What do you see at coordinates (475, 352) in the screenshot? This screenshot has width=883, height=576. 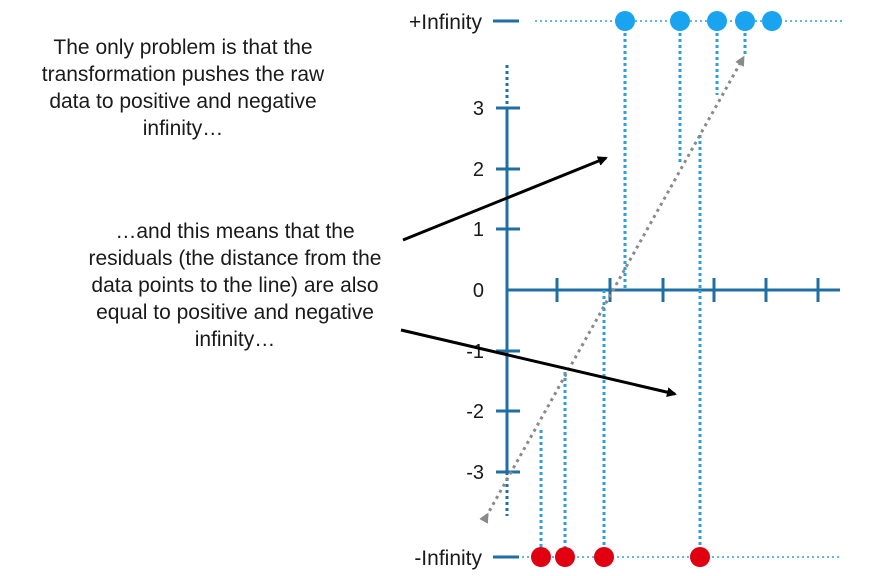 I see `y-tick-label-minus-1: -1` at bounding box center [475, 352].